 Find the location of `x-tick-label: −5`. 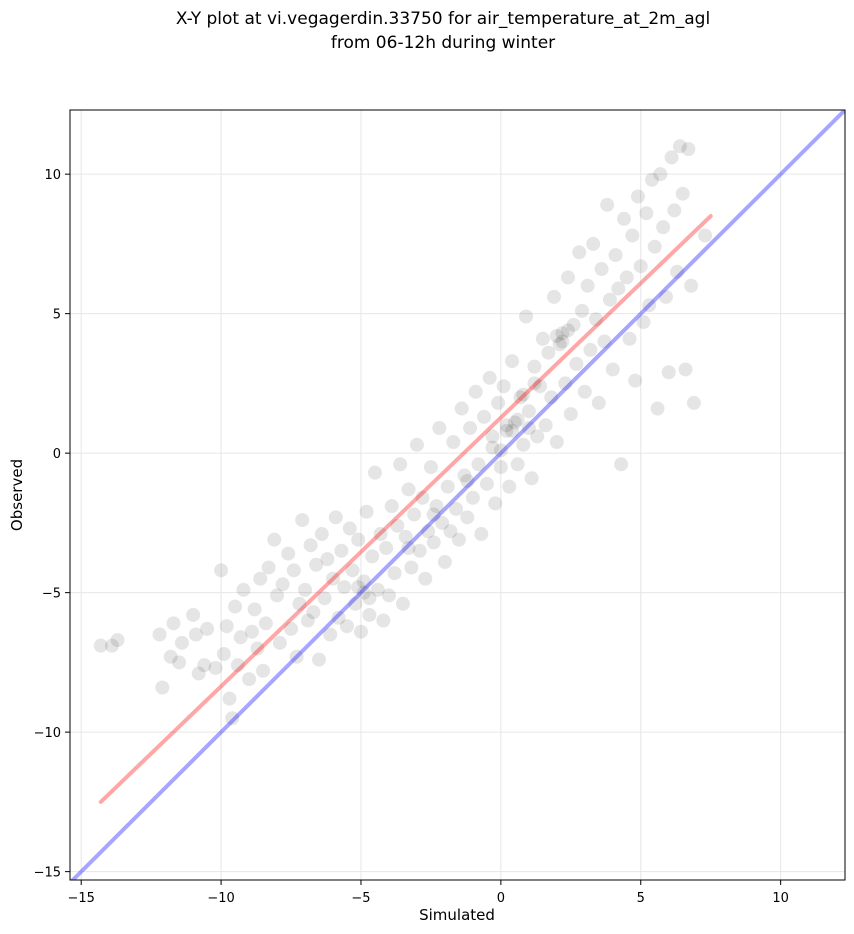

x-tick-label: −5 is located at coordinates (360, 898).